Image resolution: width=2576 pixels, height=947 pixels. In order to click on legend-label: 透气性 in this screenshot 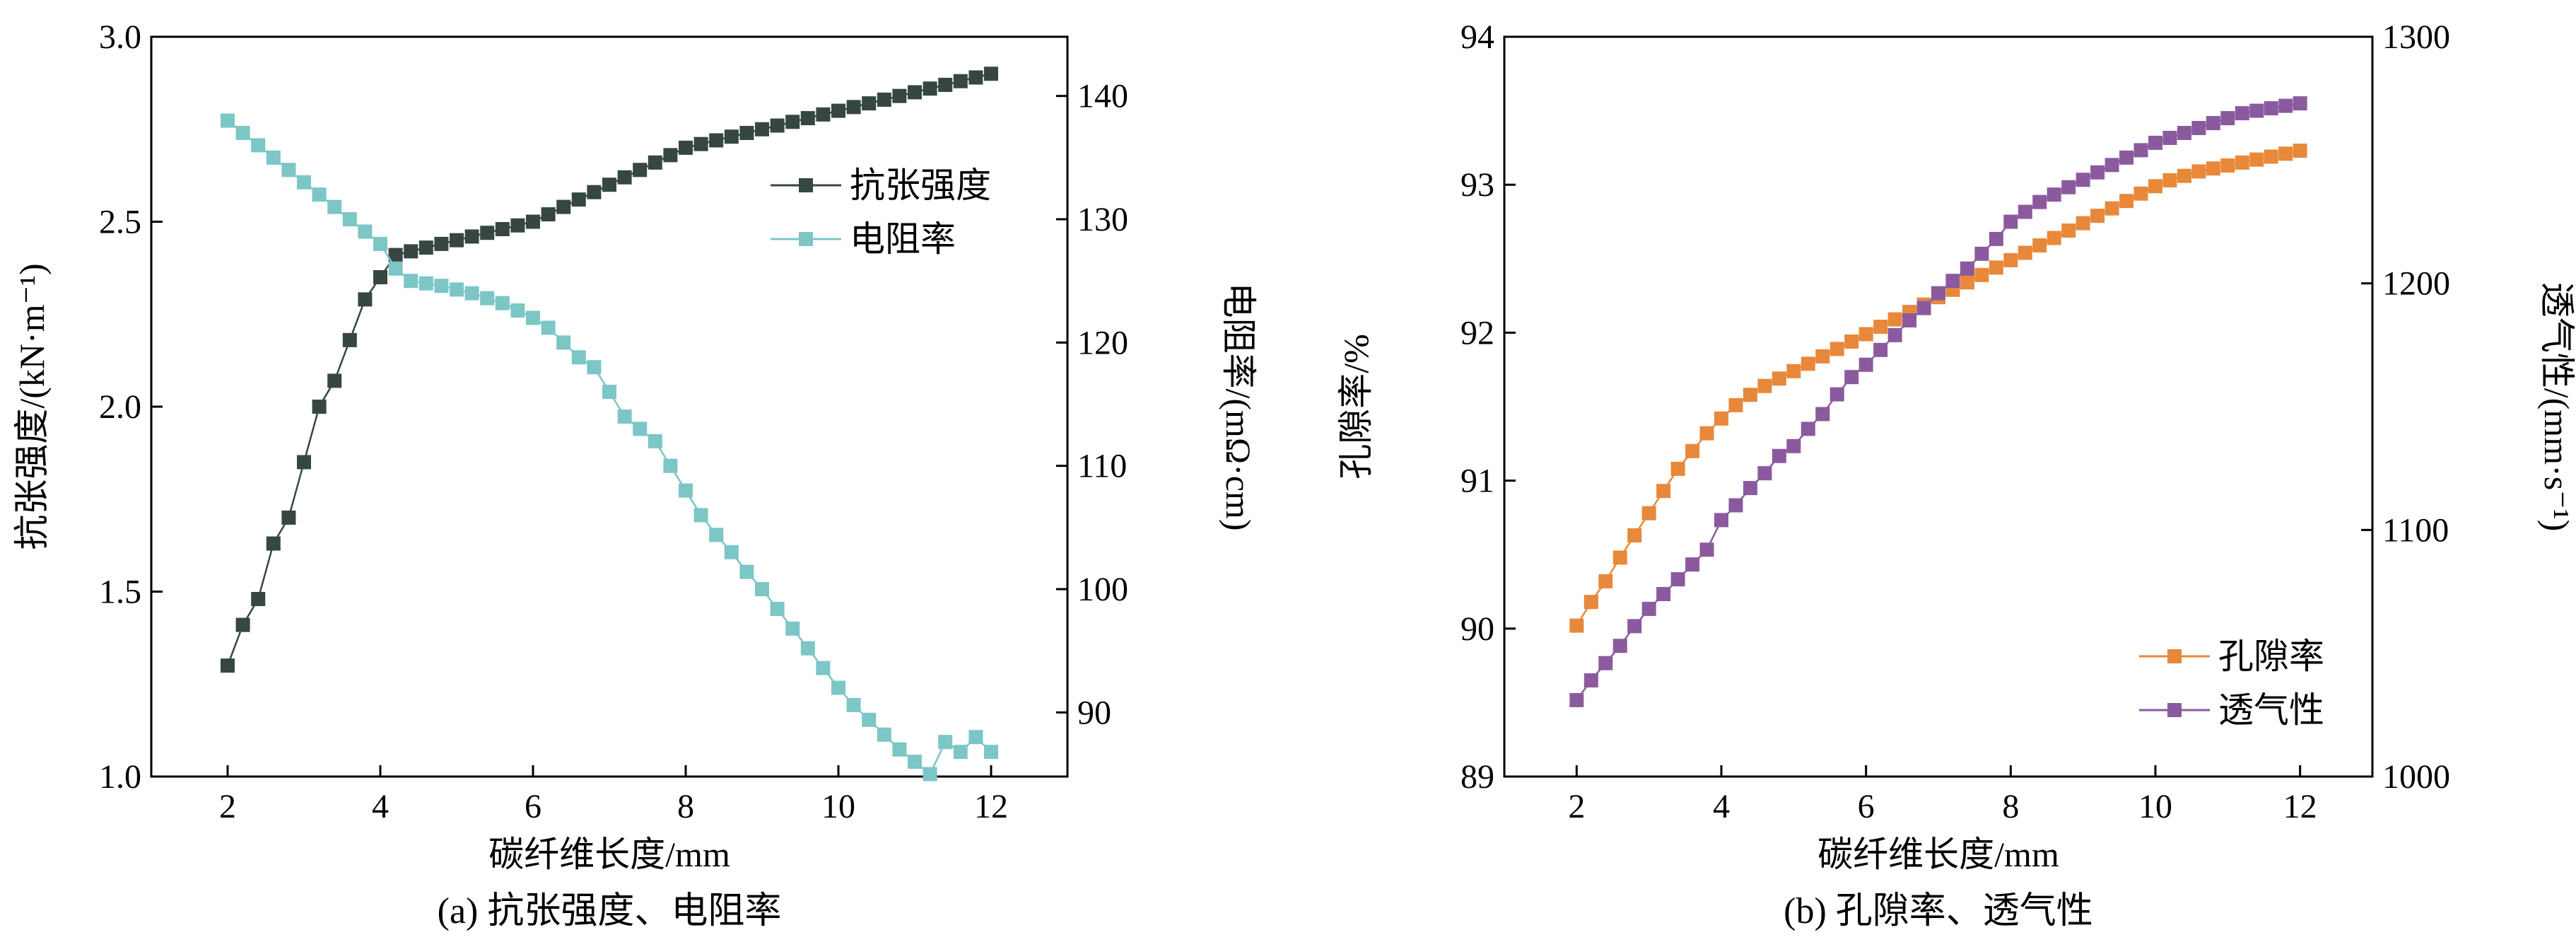, I will do `click(2271, 710)`.